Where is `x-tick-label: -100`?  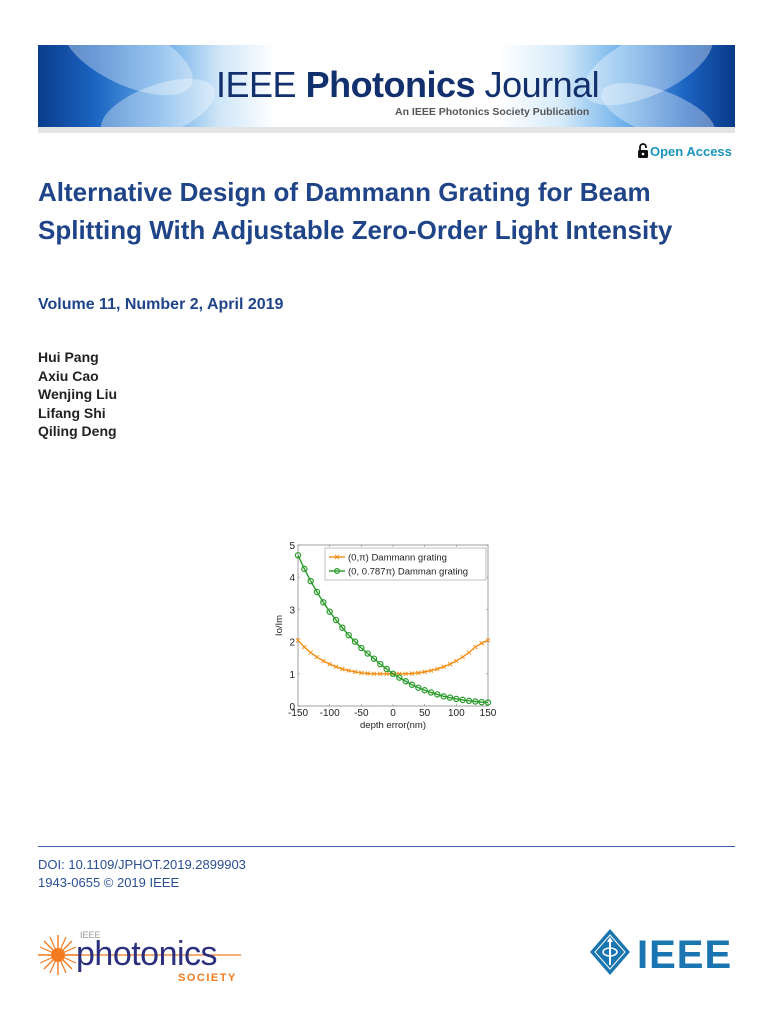
x-tick-label: -100 is located at coordinates (330, 713).